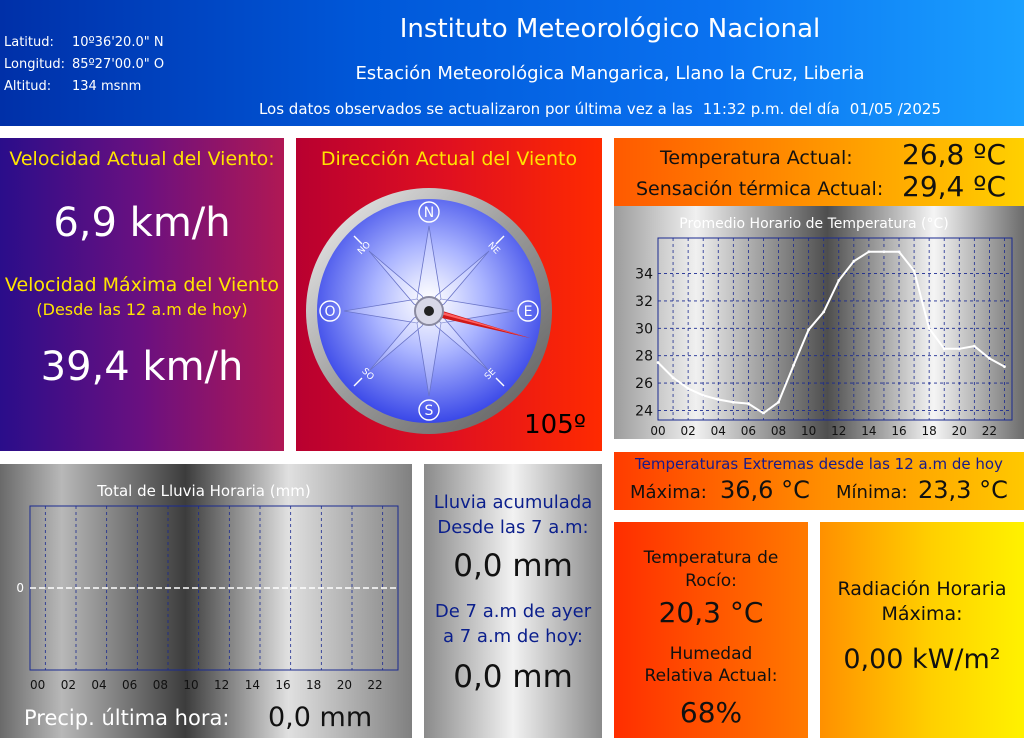 The image size is (1024, 750). Describe the element at coordinates (657, 431) in the screenshot. I see `temperature-x-tick: 00` at that location.